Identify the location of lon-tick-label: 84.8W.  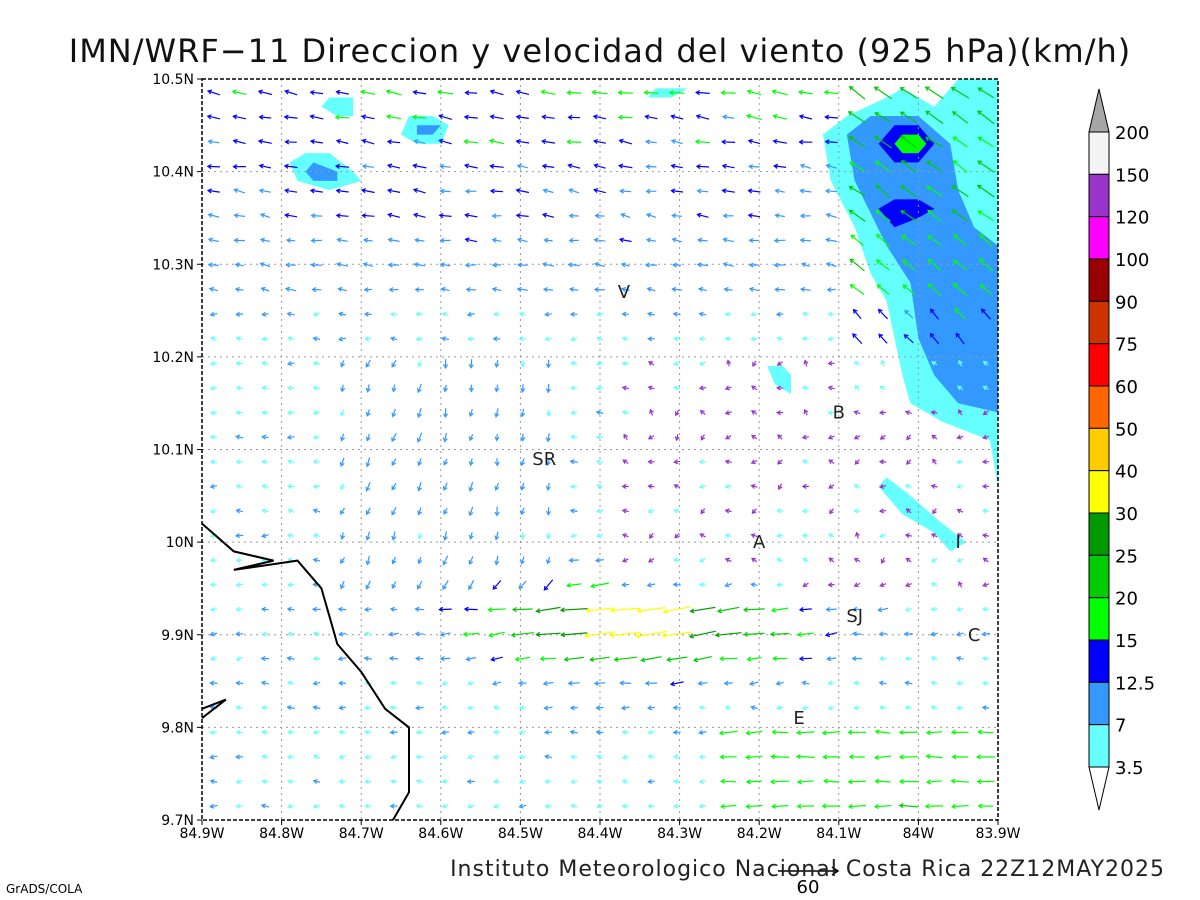
(281, 834).